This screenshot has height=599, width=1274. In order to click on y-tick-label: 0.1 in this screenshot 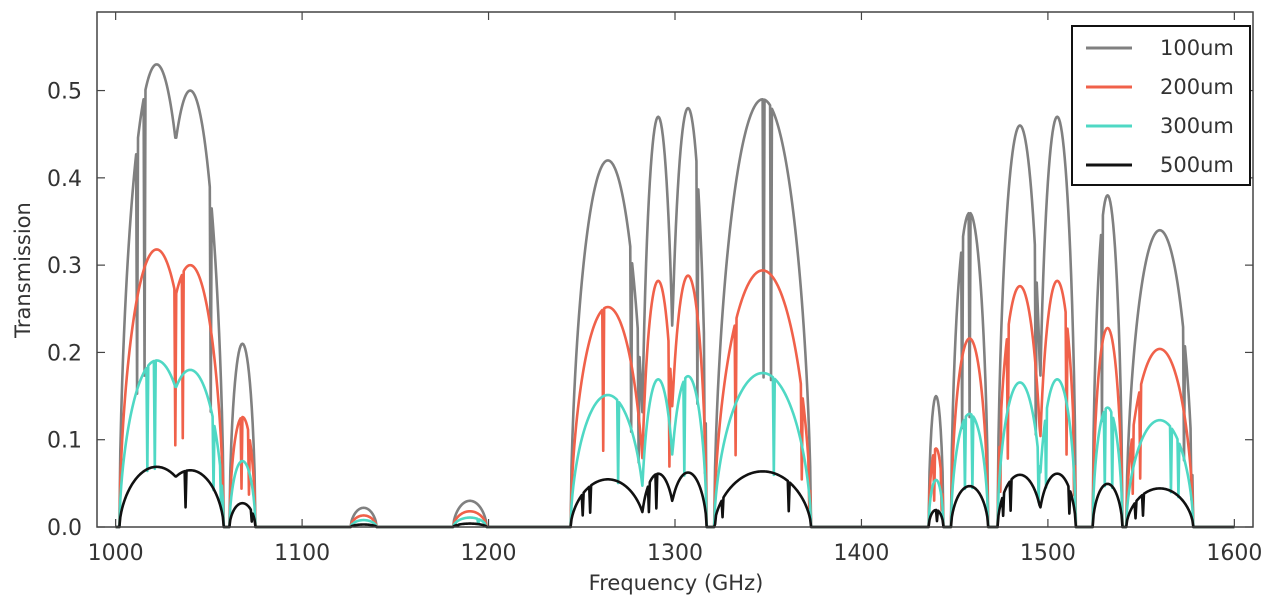, I will do `click(64, 441)`.